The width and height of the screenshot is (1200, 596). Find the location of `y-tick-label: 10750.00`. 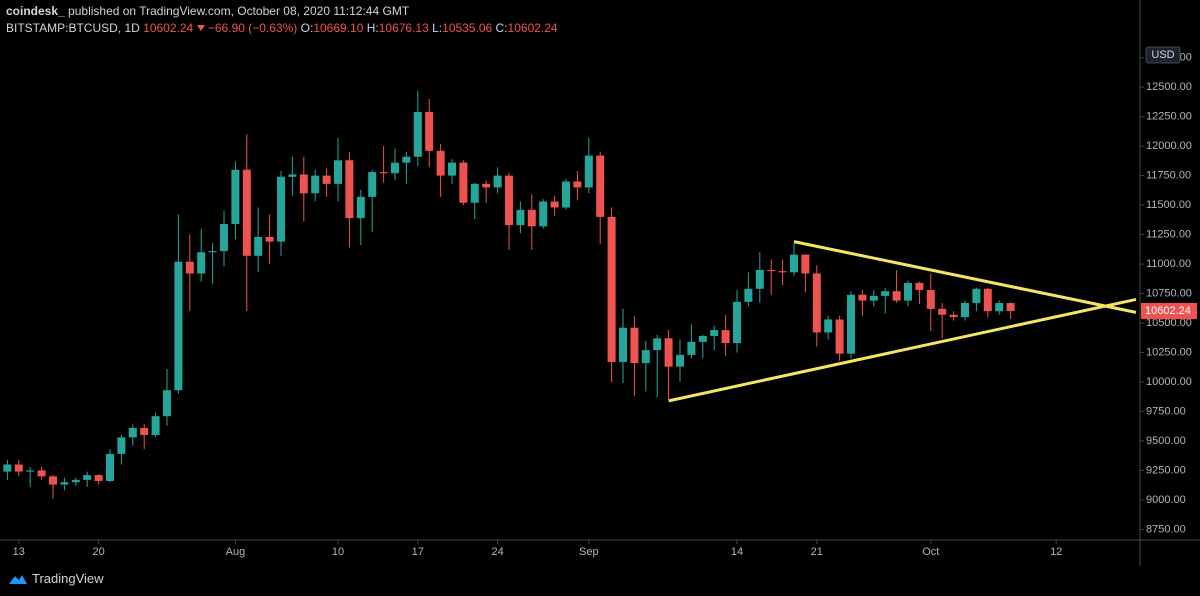

y-tick-label: 10750.00 is located at coordinates (1169, 293).